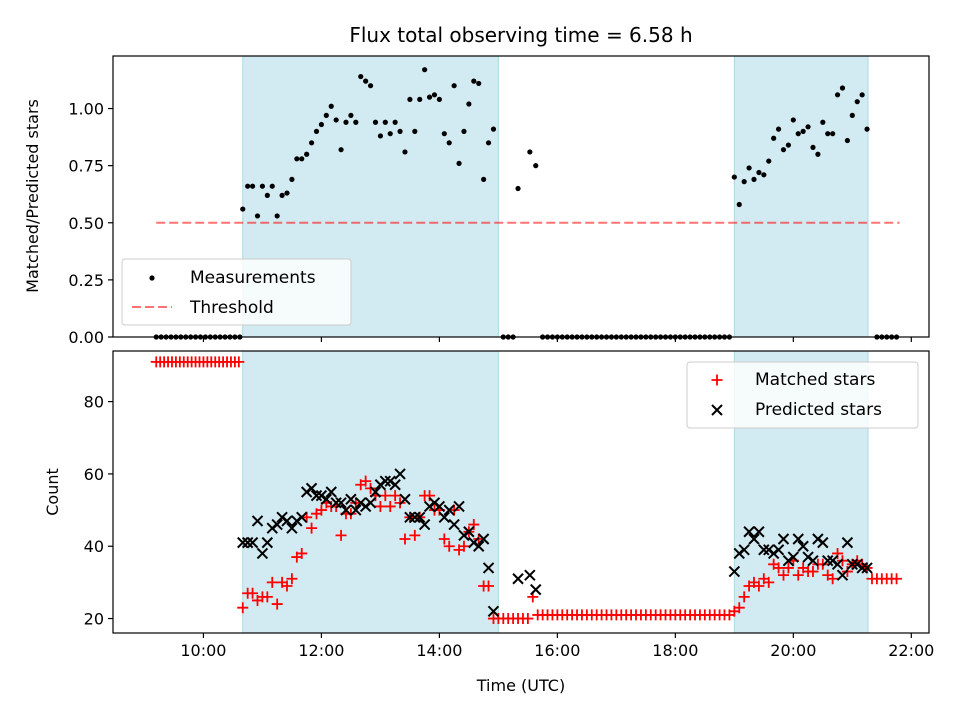 The image size is (960, 720). I want to click on predicted-stars-points, so click(555, 543).